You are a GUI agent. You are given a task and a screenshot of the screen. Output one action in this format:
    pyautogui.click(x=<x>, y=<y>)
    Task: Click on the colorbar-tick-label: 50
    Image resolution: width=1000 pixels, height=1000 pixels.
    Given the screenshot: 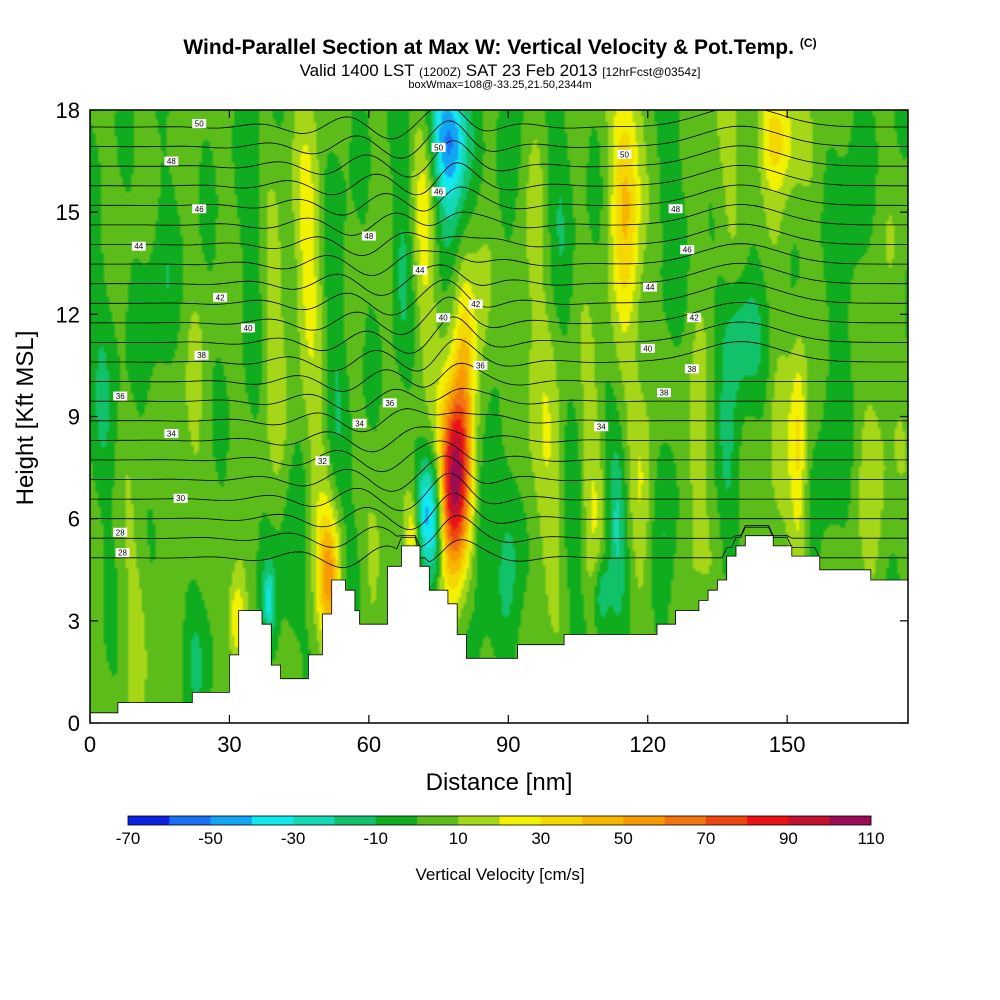 What is the action you would take?
    pyautogui.click(x=623, y=838)
    